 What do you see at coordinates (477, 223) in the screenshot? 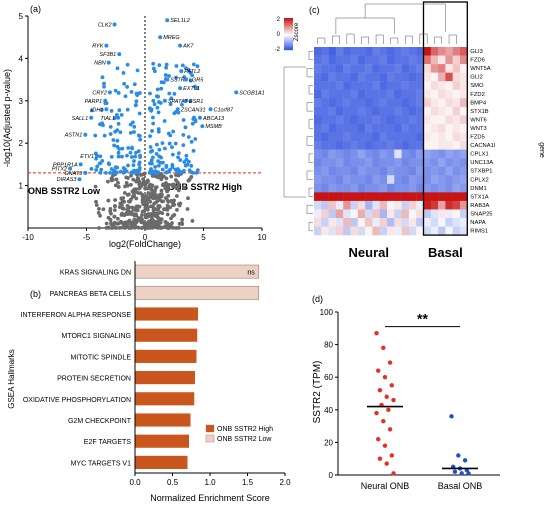
I see `gene-row-label: NAPA` at bounding box center [477, 223].